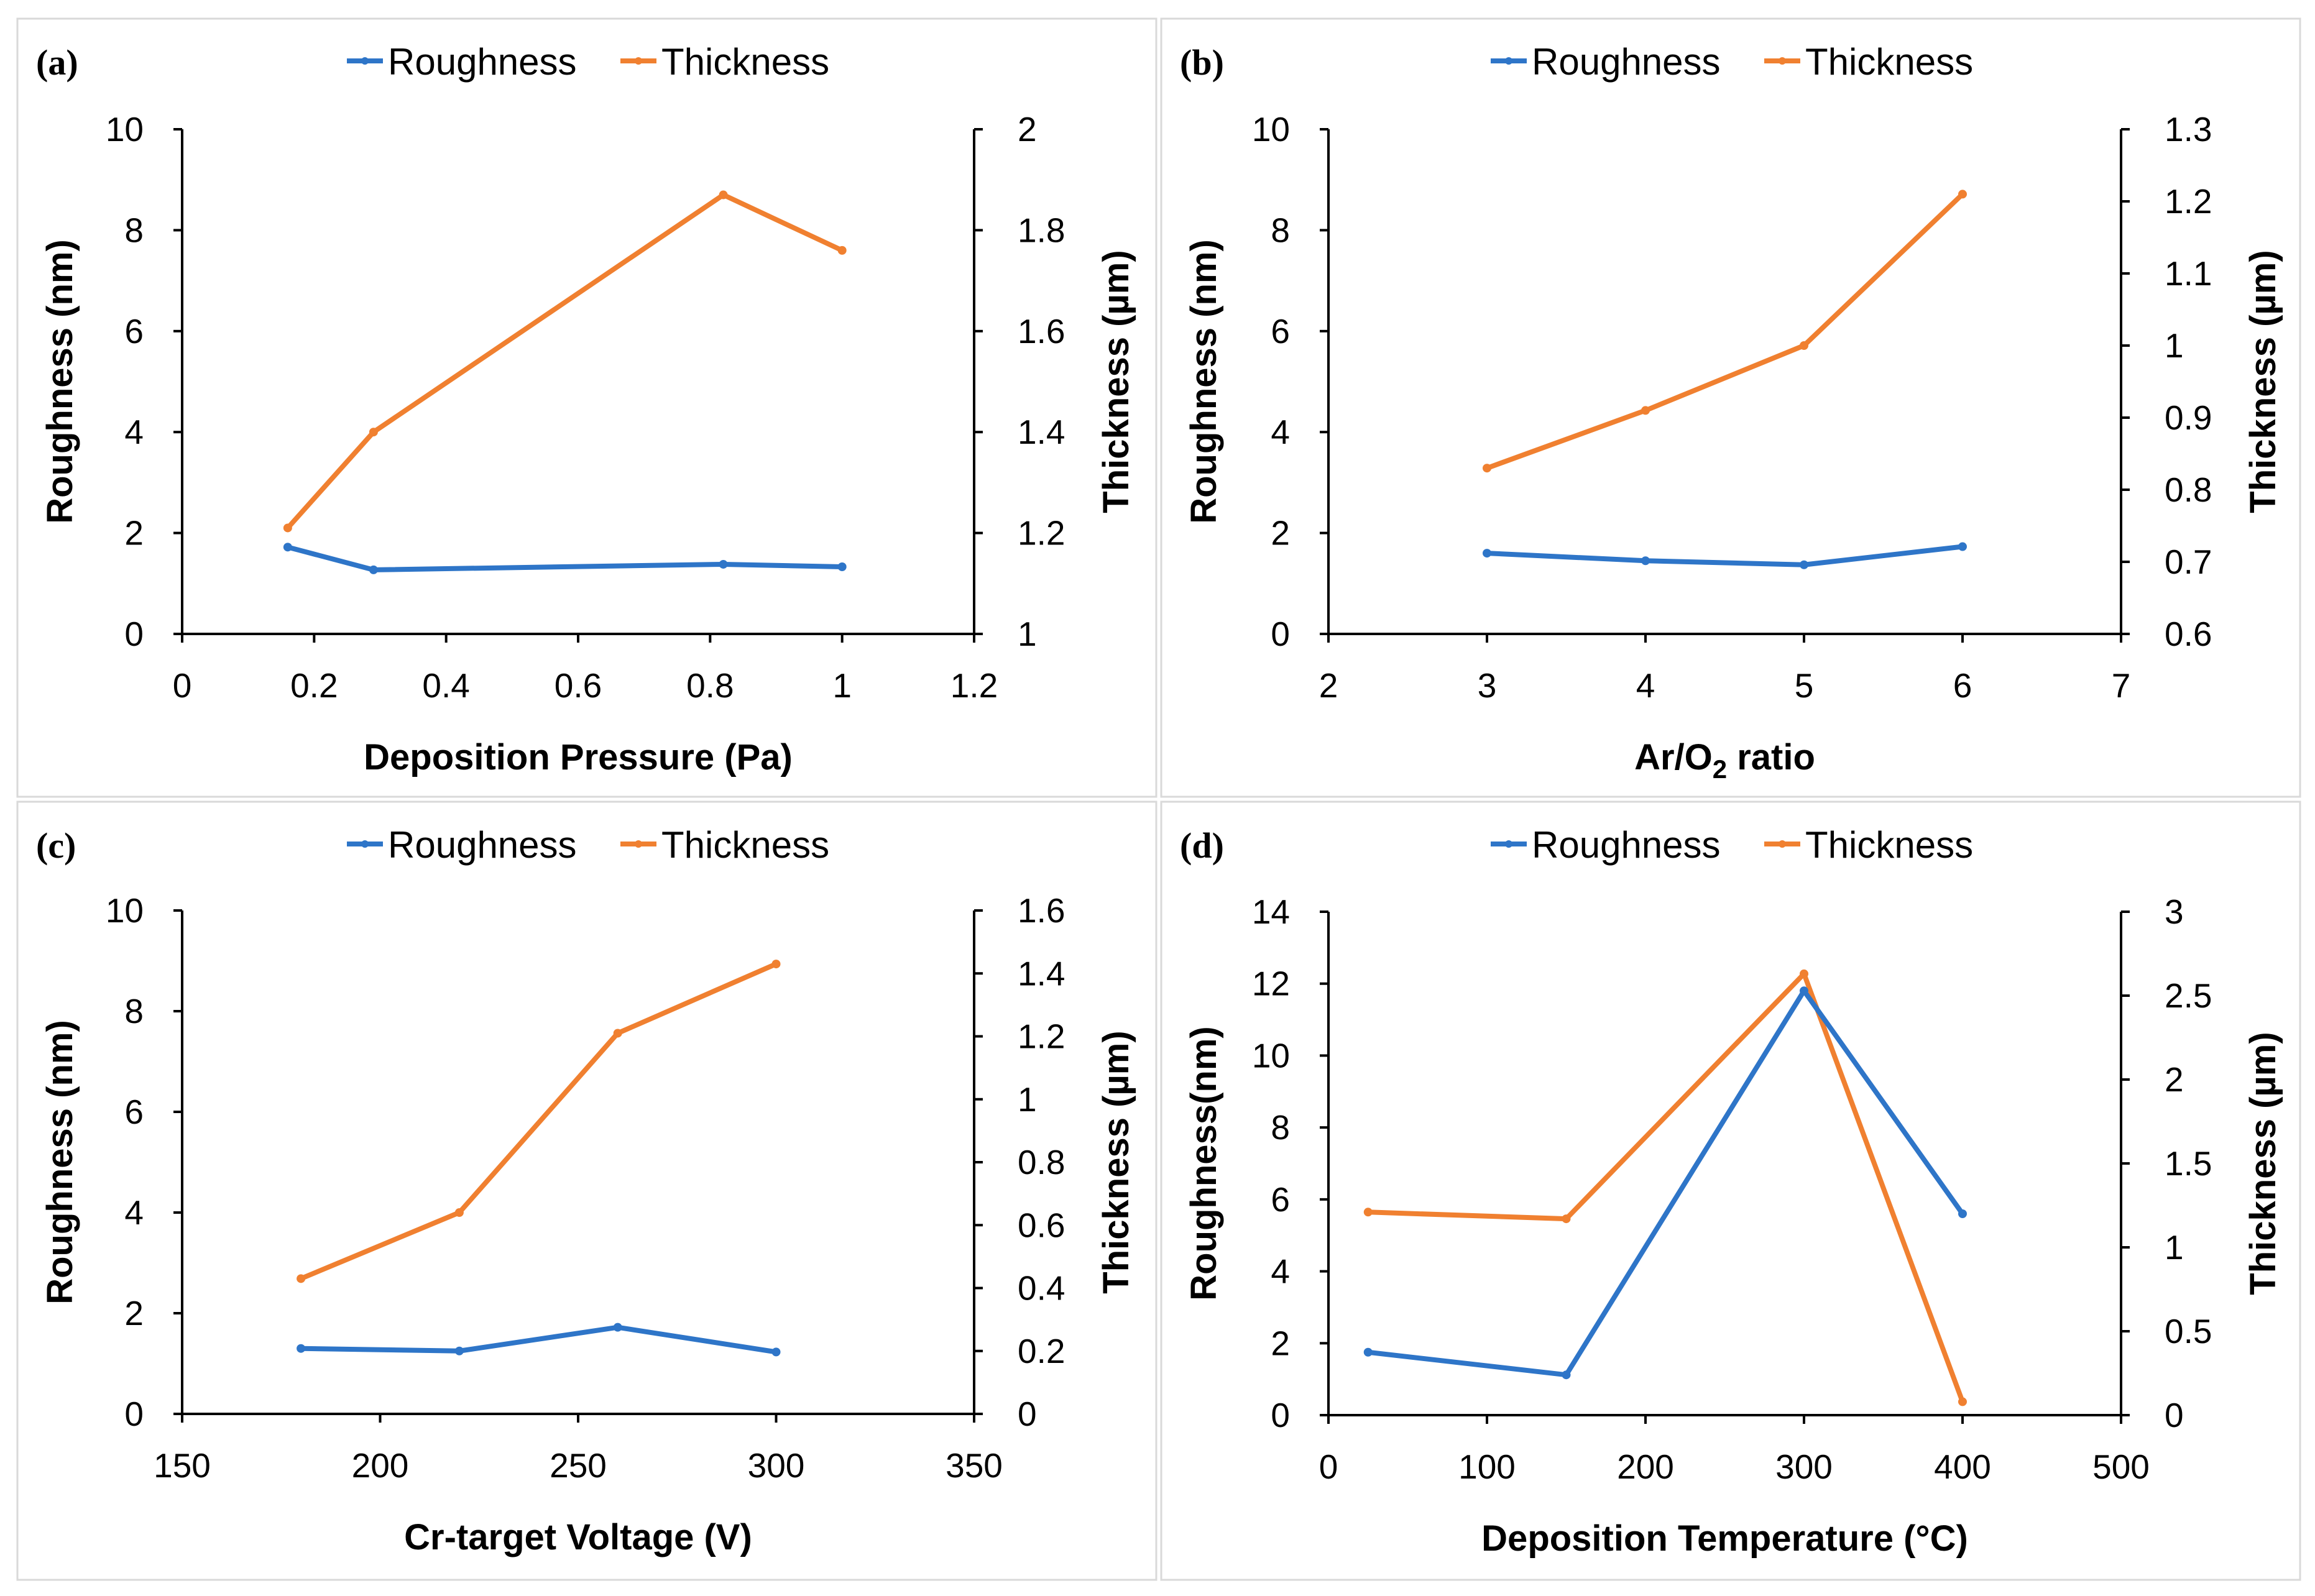 The width and height of the screenshot is (2315, 1596). What do you see at coordinates (2188, 417) in the screenshot?
I see `y2-tick-label: 0.9` at bounding box center [2188, 417].